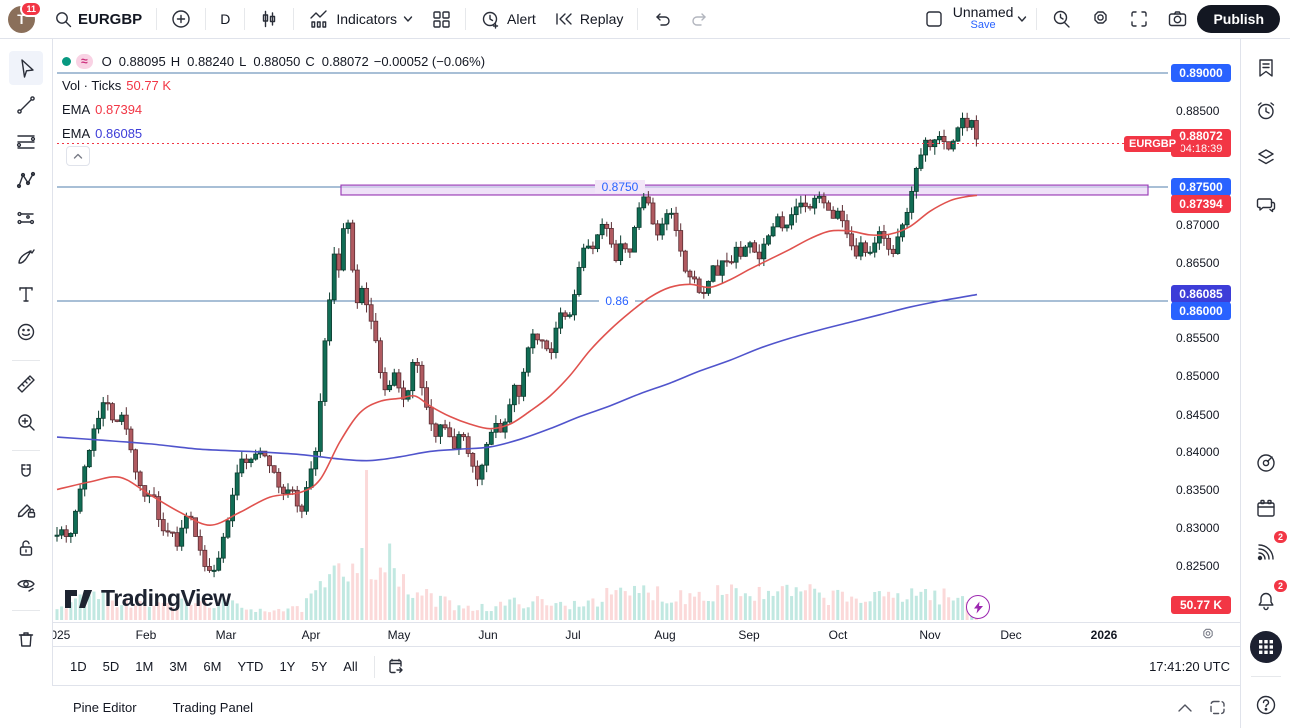 This screenshot has width=1290, height=728. What do you see at coordinates (1198, 452) in the screenshot?
I see `price-tick-label: 0.84000` at bounding box center [1198, 452].